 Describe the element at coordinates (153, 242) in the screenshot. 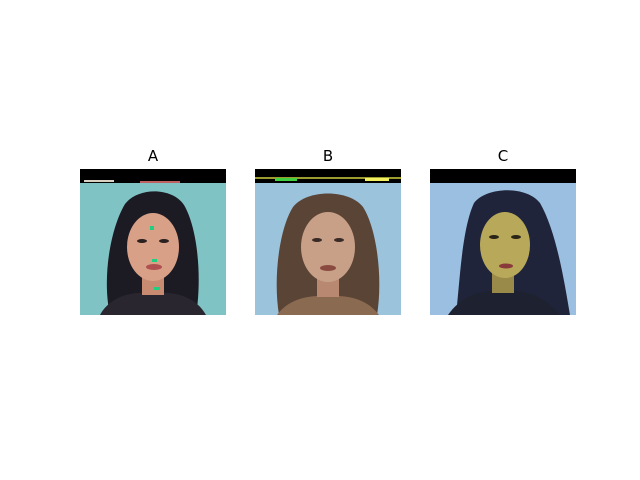

I see `portrait-image-a` at that location.